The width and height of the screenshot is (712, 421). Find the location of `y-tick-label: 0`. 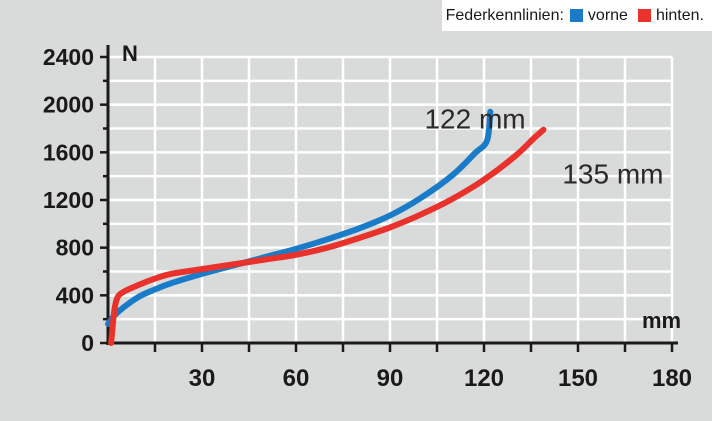

y-tick-label: 0 is located at coordinates (87, 343).